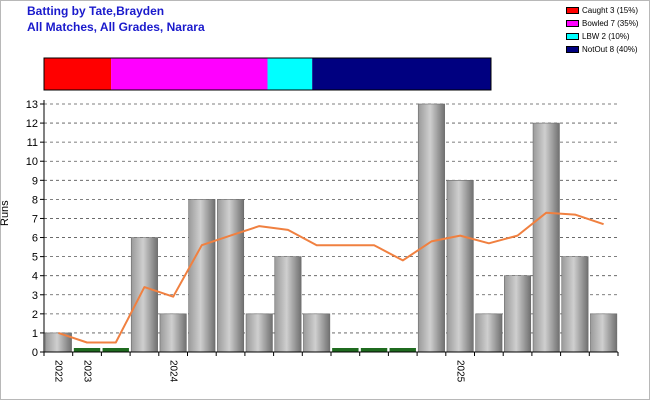 The width and height of the screenshot is (650, 400). Describe the element at coordinates (32, 105) in the screenshot. I see `y-tick-label: 13` at that location.